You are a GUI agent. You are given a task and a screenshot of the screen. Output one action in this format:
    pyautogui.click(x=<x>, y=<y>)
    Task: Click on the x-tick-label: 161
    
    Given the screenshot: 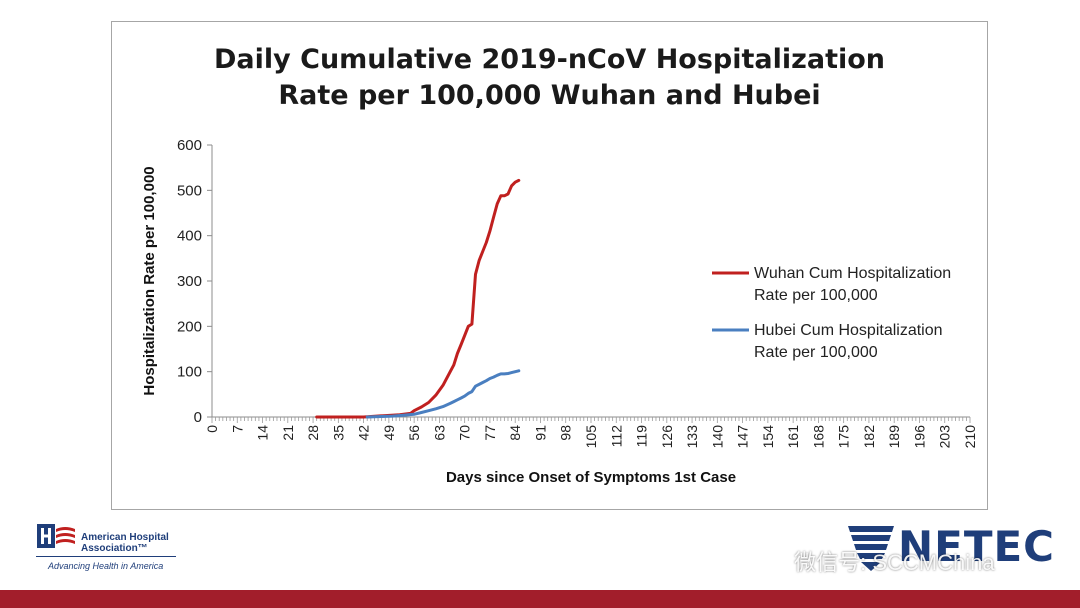 What is the action you would take?
    pyautogui.click(x=793, y=437)
    